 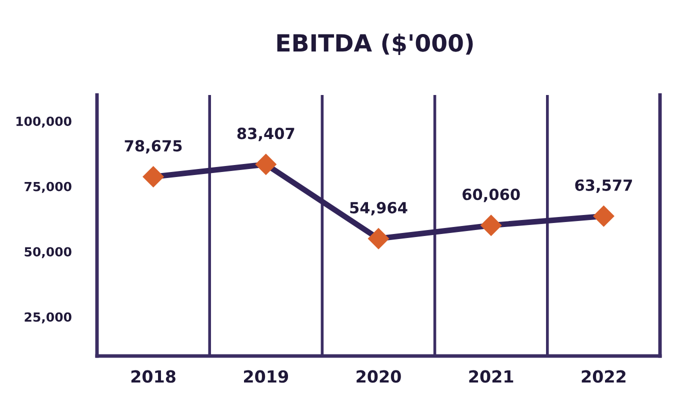 I want to click on data-label: 83,407, so click(x=265, y=135).